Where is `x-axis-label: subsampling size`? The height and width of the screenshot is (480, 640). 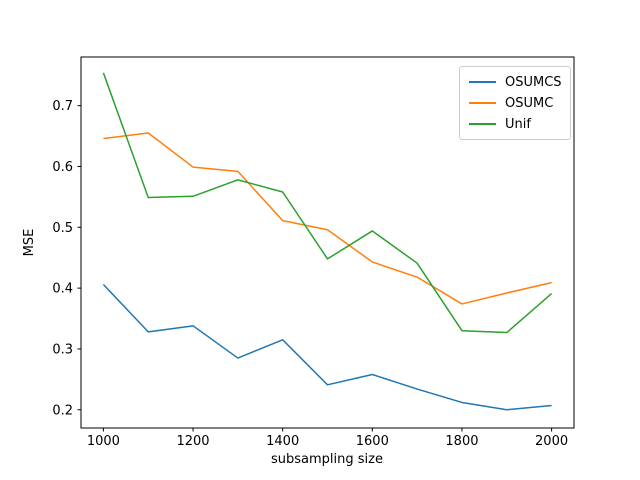
x-axis-label: subsampling size is located at coordinates (327, 459).